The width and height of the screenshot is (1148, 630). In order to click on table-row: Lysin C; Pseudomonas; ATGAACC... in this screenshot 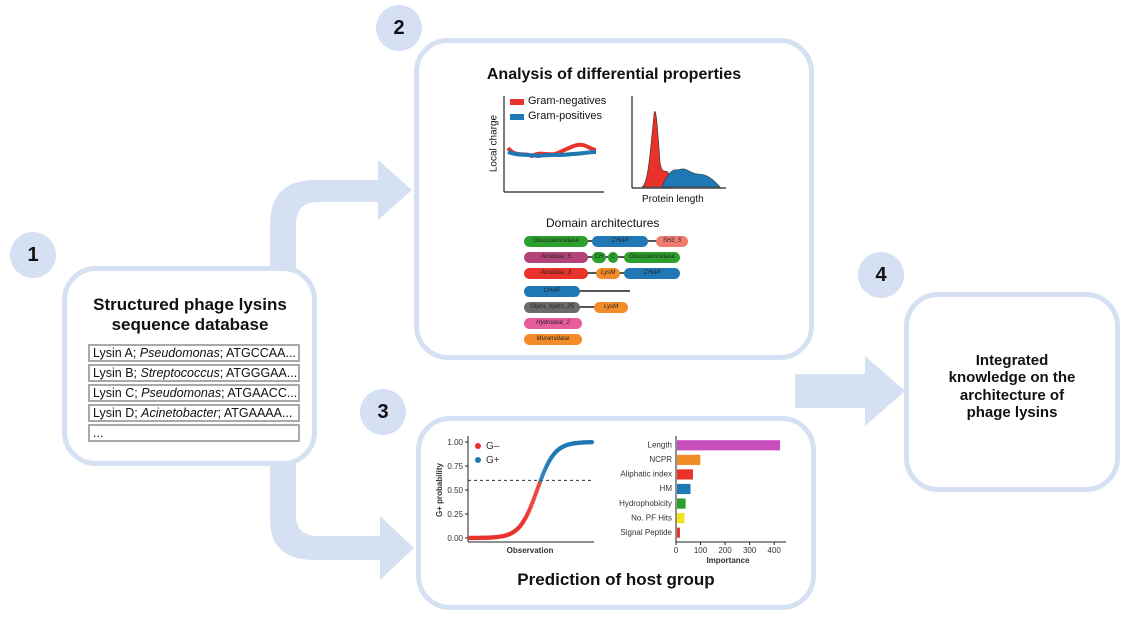, I will do `click(194, 393)`.